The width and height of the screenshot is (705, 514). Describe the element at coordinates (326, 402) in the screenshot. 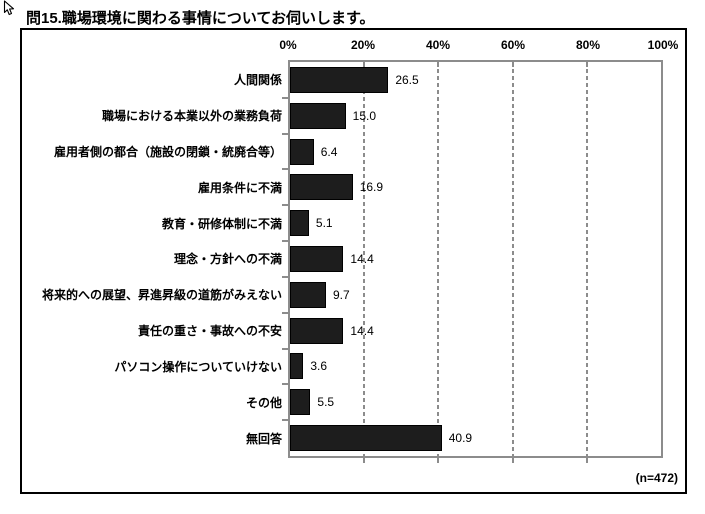

I see `bar-value-label: 5.5` at that location.